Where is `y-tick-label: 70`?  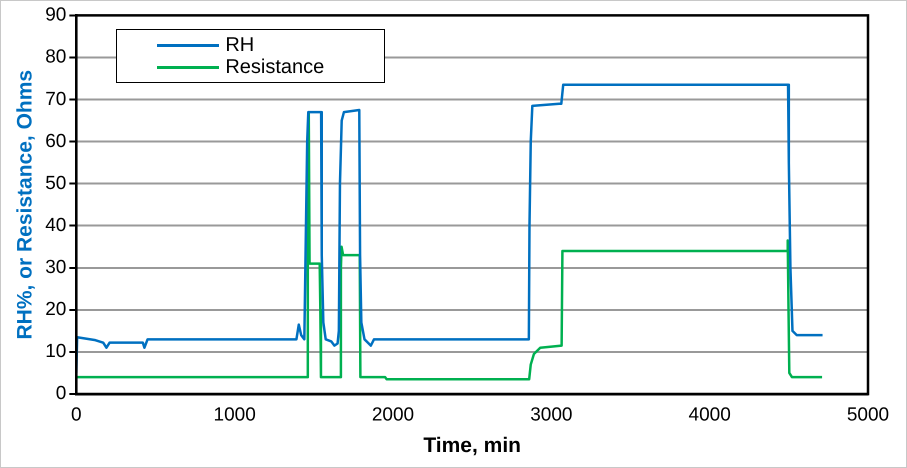 y-tick-label: 70 is located at coordinates (55, 99).